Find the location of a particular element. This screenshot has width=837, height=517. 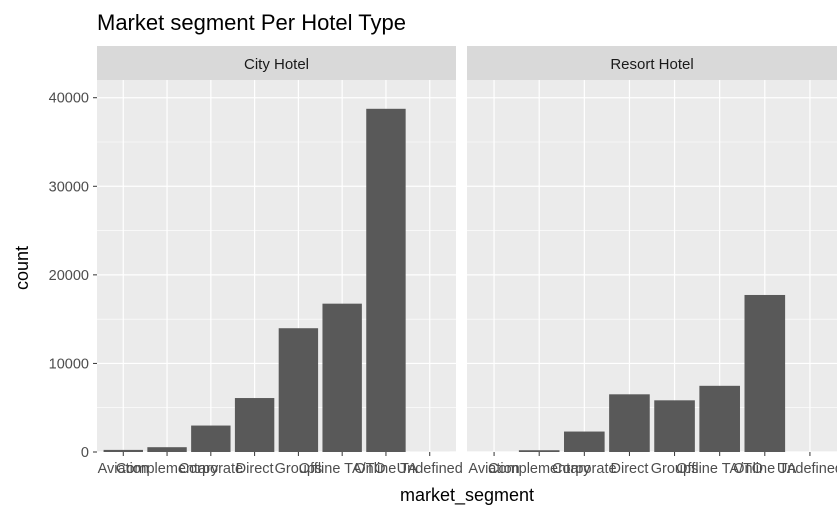

y-tick-label: 20000 is located at coordinates (69, 276).